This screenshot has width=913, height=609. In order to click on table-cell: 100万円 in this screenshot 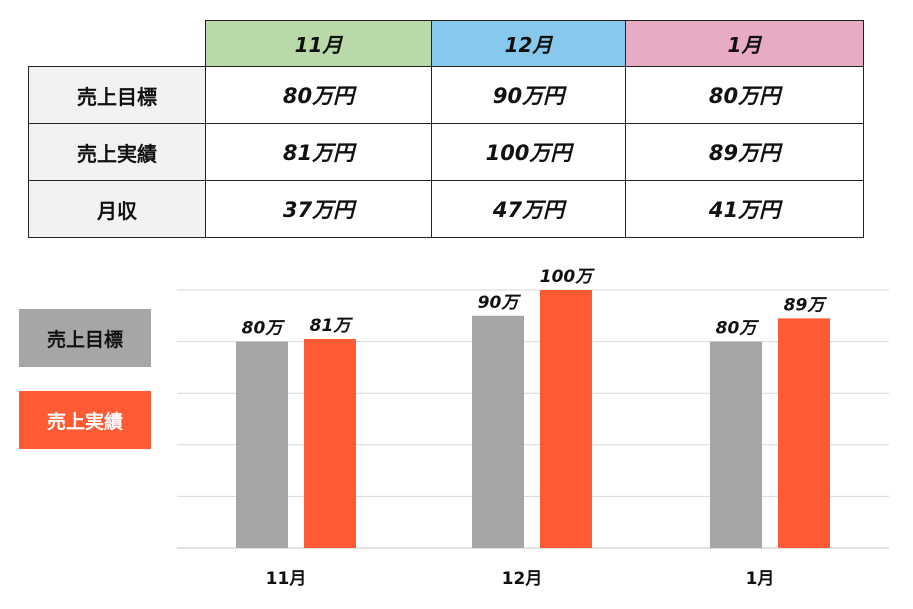, I will do `click(528, 152)`.